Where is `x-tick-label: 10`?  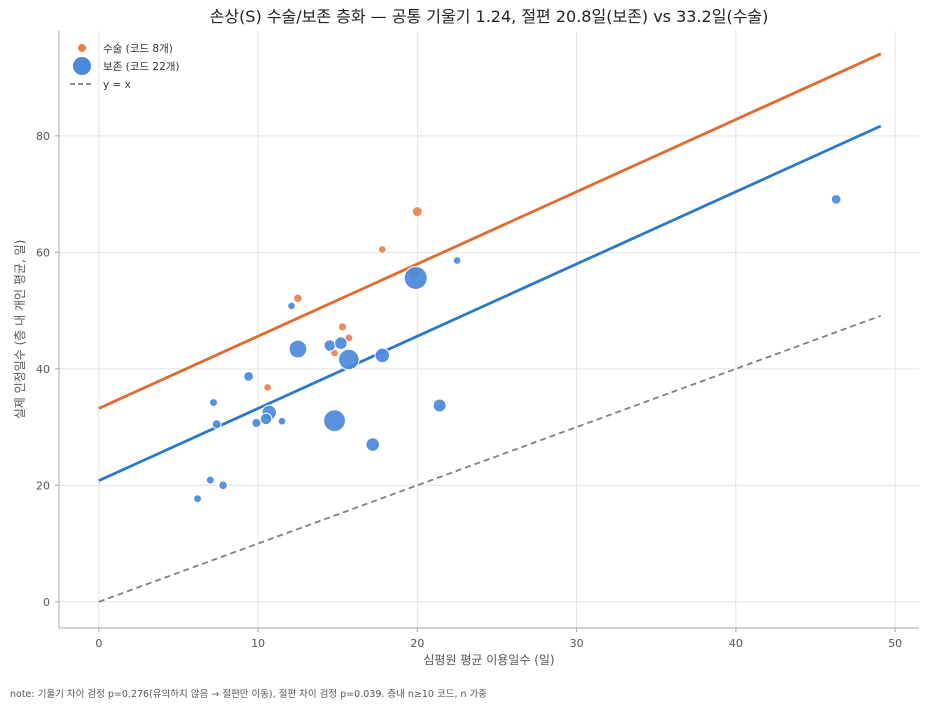
x-tick-label: 10 is located at coordinates (258, 643).